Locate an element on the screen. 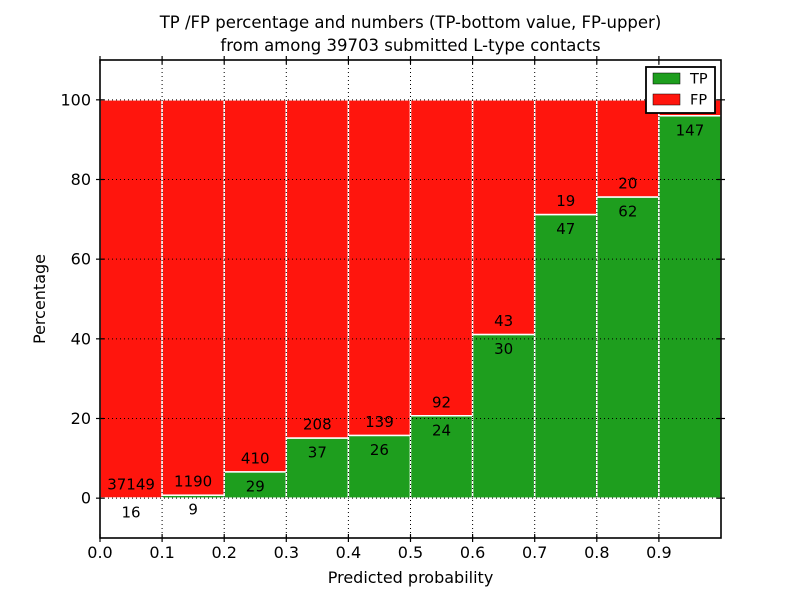 The width and height of the screenshot is (800, 600). x-tick-label: 0.0 is located at coordinates (99, 552).